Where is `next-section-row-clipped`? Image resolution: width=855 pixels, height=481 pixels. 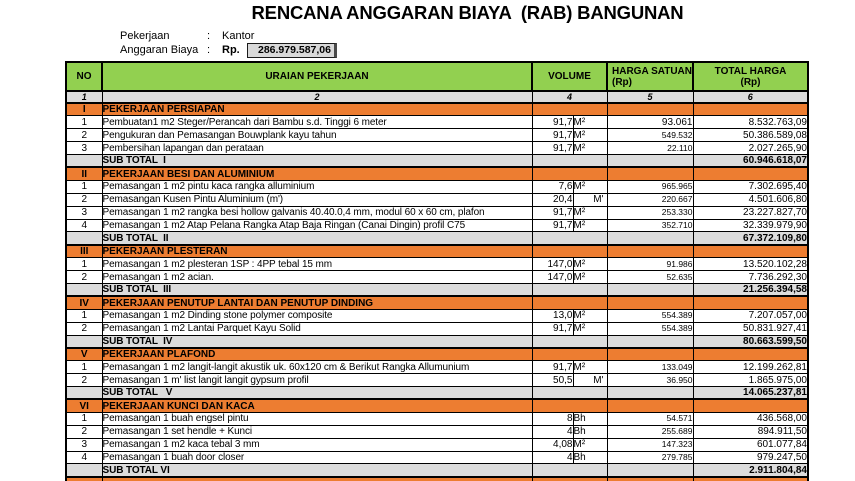 next-section-row-clipped is located at coordinates (437, 478).